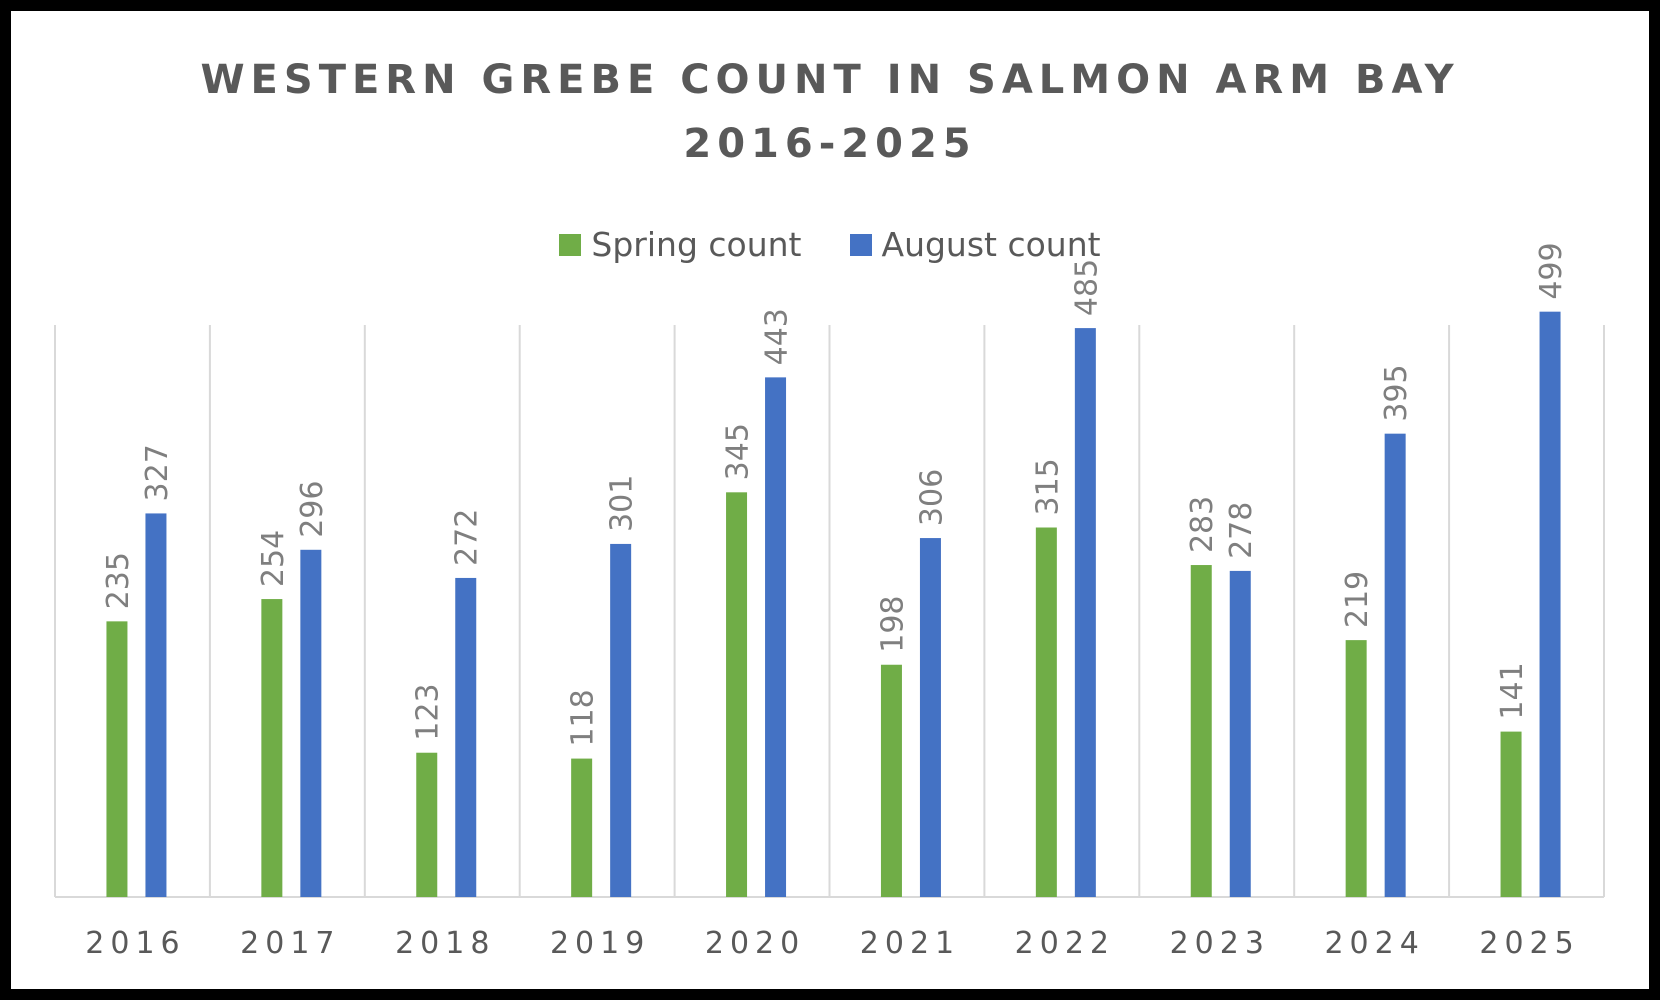 This screenshot has height=1000, width=1660. I want to click on category-label-2024: 2024, so click(1374, 943).